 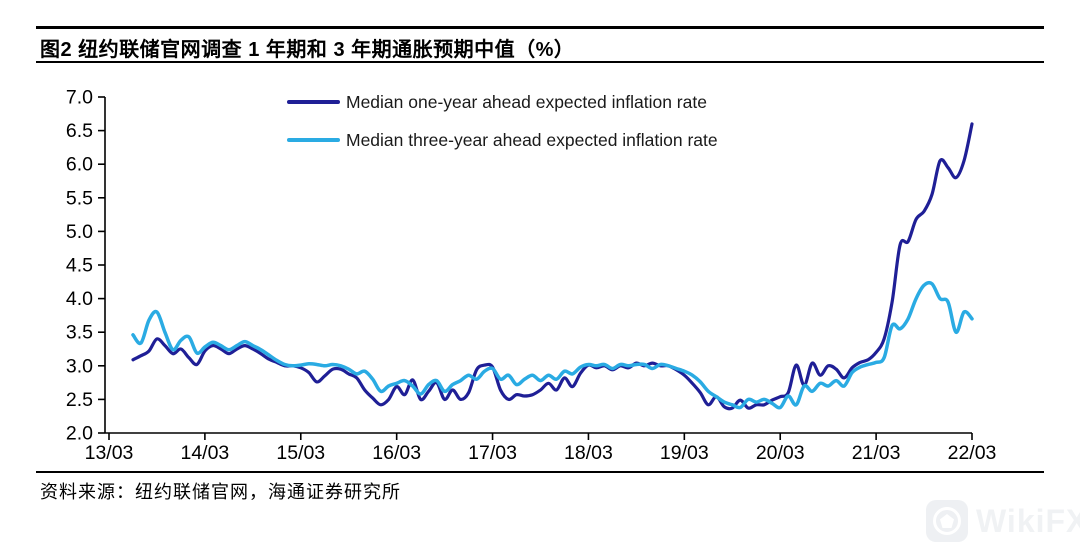 I want to click on data-source-note: 资料来源：纽约联储官网，海通证券研究所, so click(x=220, y=492).